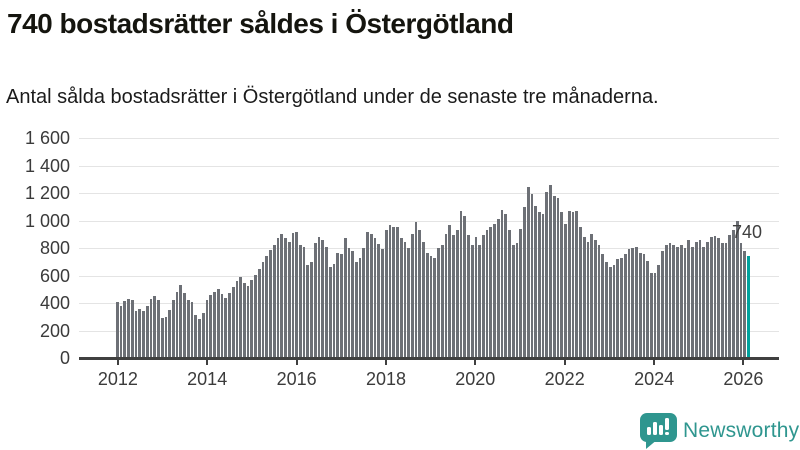 This screenshot has width=800, height=450. Describe the element at coordinates (386, 379) in the screenshot. I see `x-axis-label: 2018` at that location.